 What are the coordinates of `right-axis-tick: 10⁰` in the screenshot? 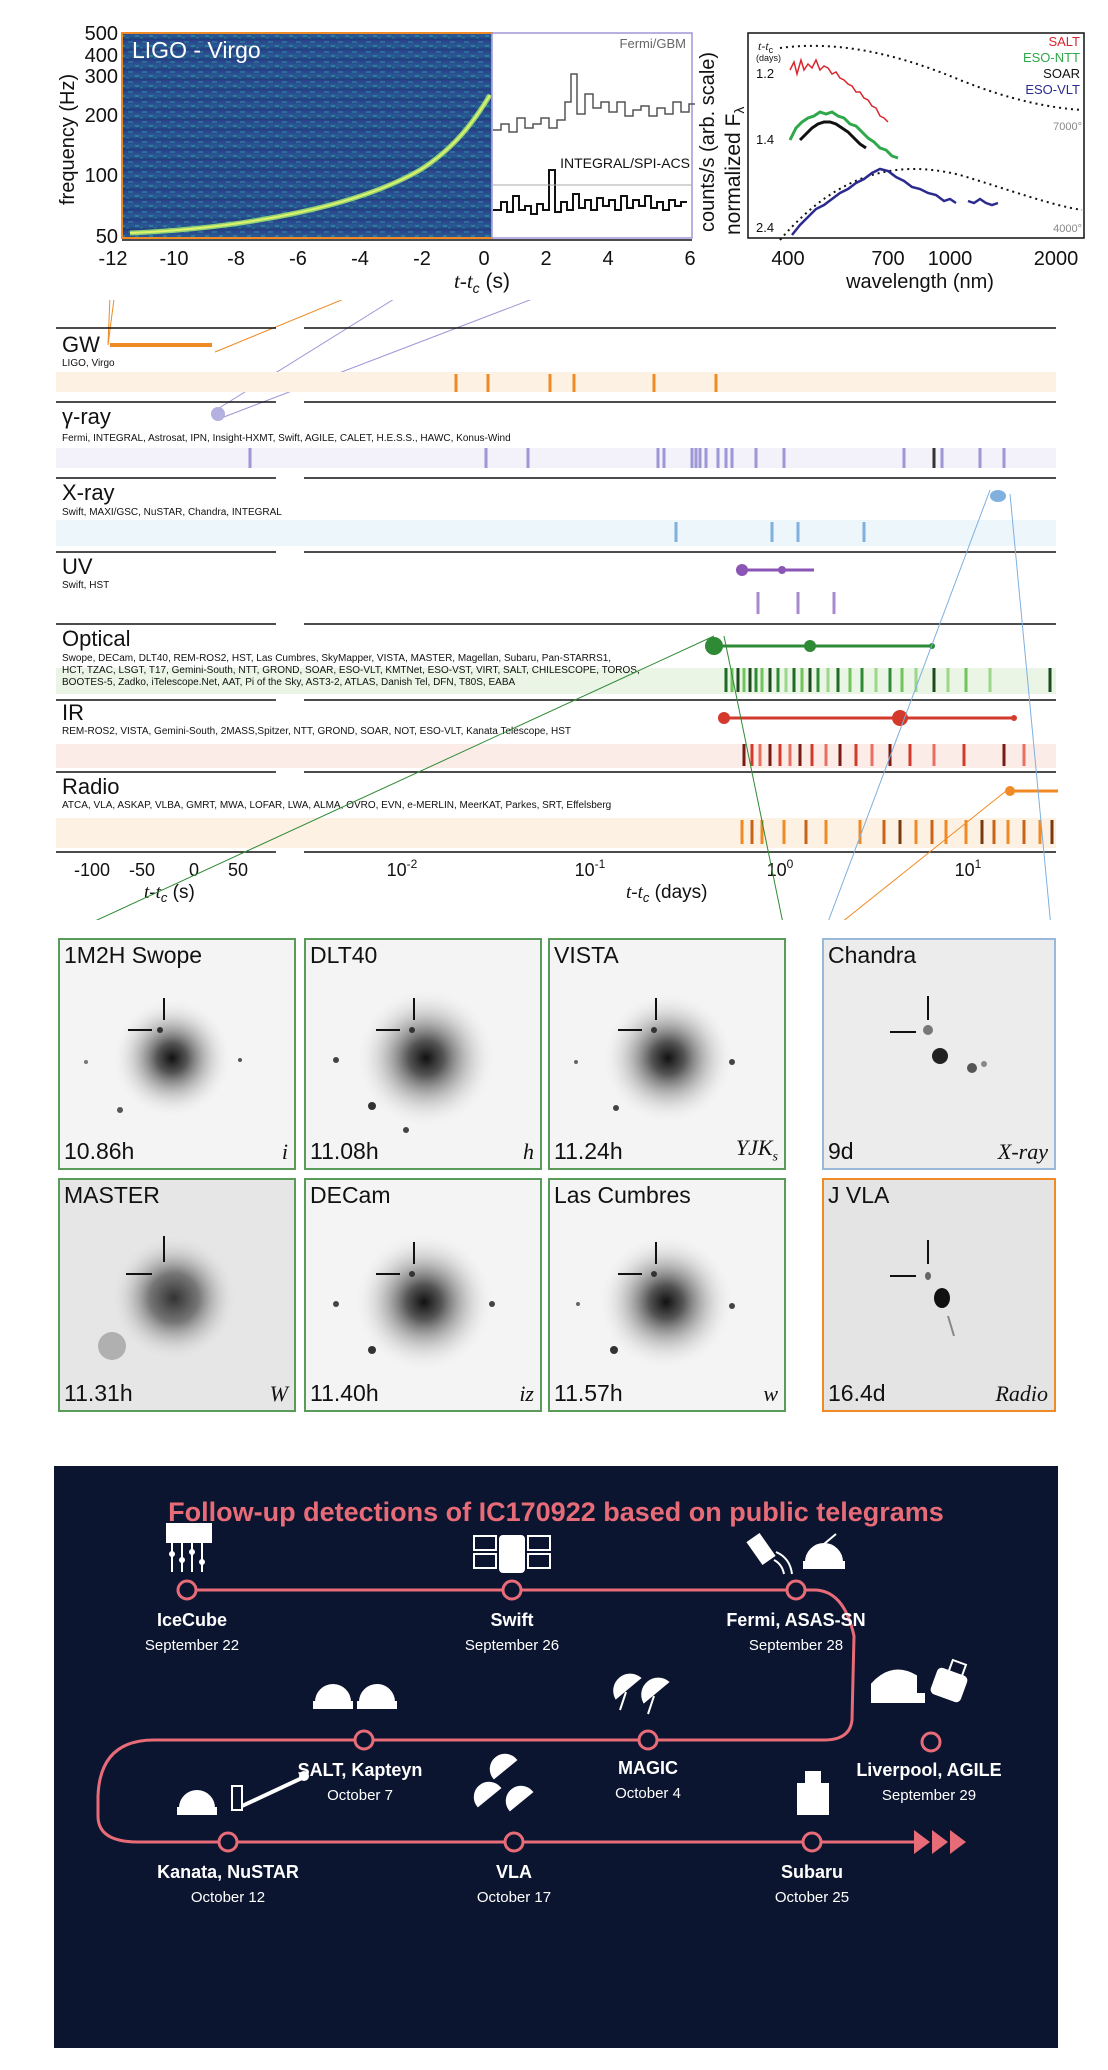 It's located at (780, 868).